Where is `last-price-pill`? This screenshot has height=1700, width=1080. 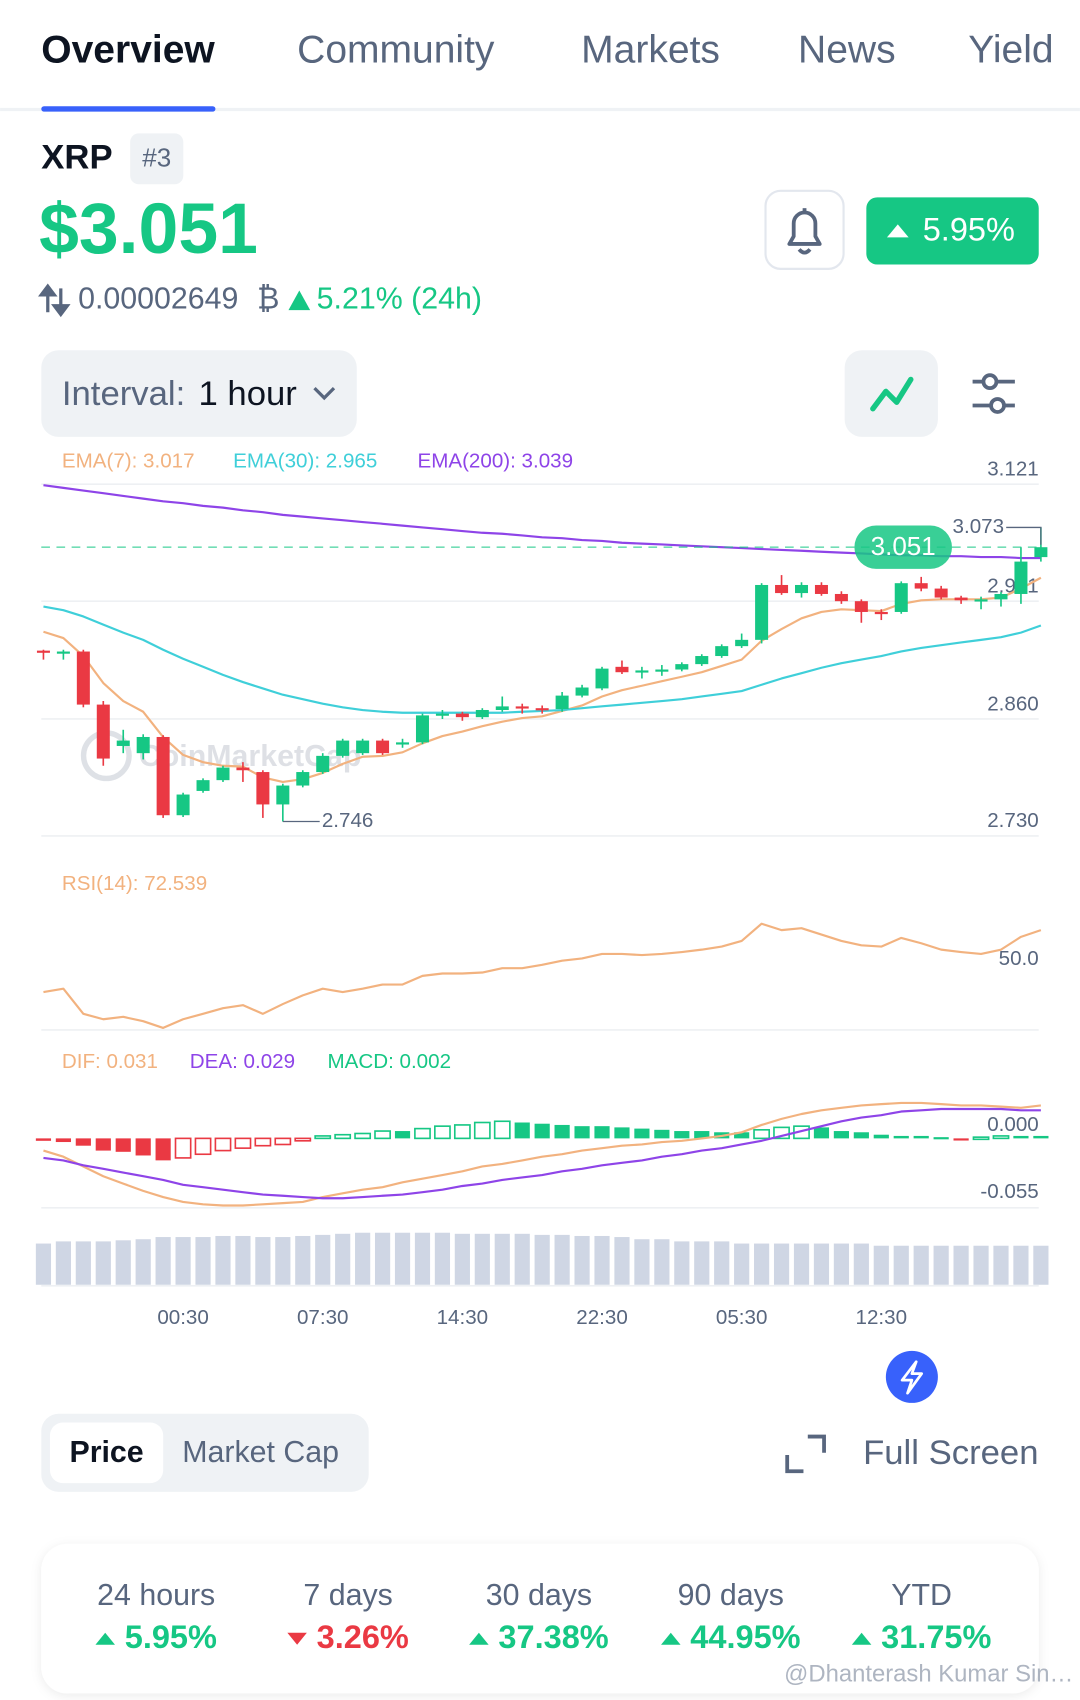
last-price-pill is located at coordinates (903, 547).